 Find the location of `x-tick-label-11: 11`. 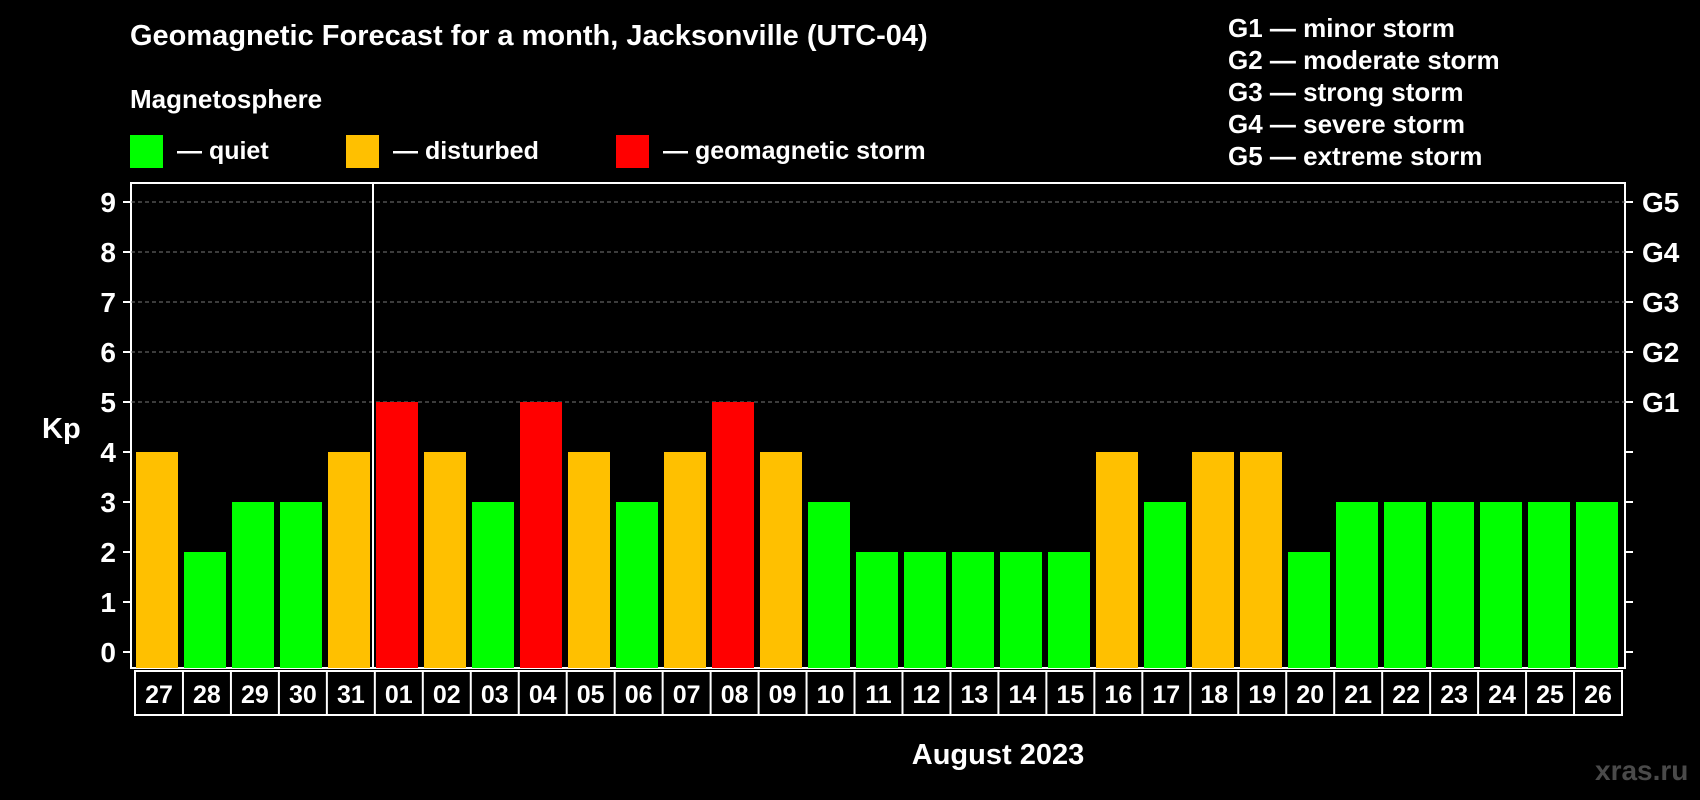

x-tick-label-11: 11 is located at coordinates (878, 695).